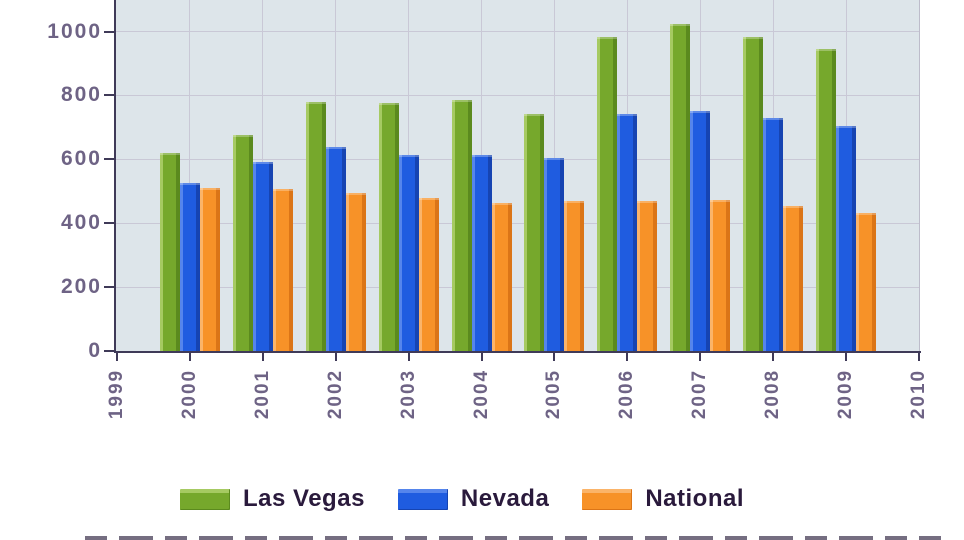  Describe the element at coordinates (115, 176) in the screenshot. I see `y-axis-line` at that location.